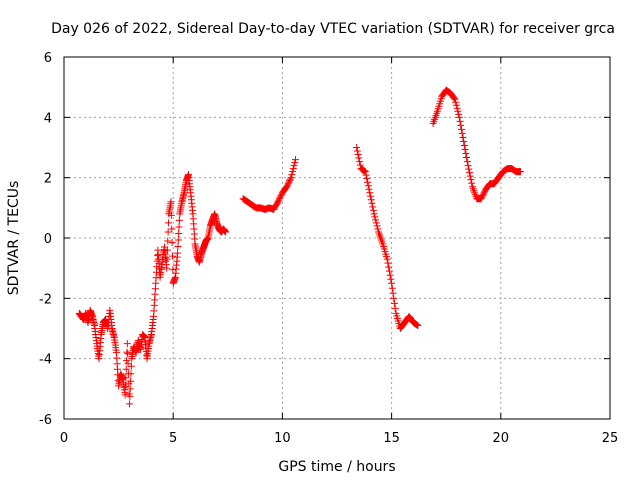 The width and height of the screenshot is (640, 480). I want to click on y-tick-labels: -6 -4 -2 0 2 4 6, so click(45, 239).